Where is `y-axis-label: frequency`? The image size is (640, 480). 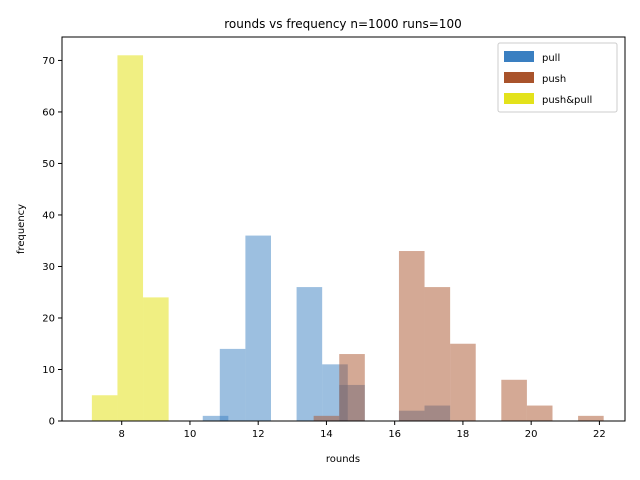 y-axis-label: frequency is located at coordinates (21, 229).